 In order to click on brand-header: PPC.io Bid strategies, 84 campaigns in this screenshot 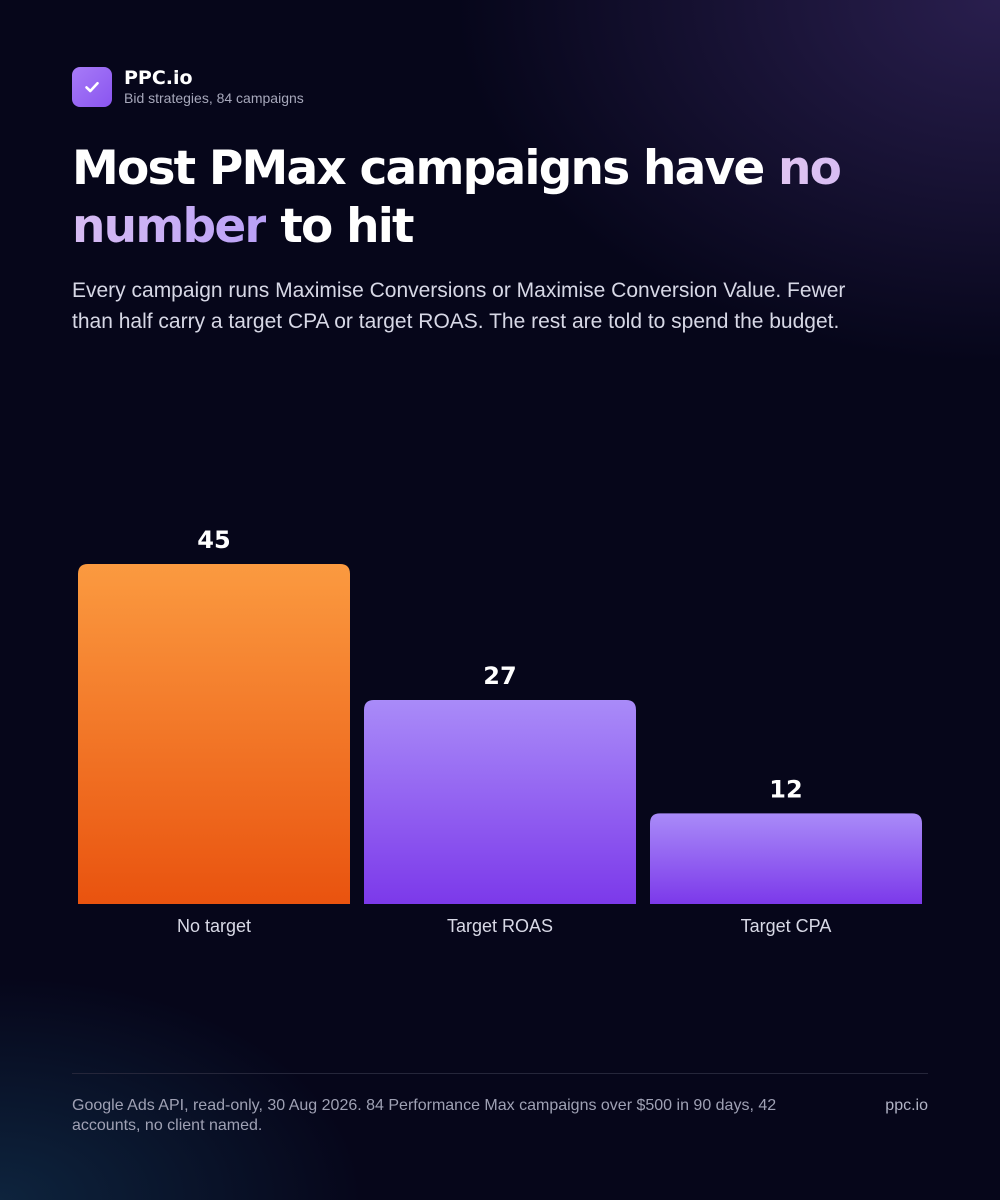, I will do `click(188, 87)`.